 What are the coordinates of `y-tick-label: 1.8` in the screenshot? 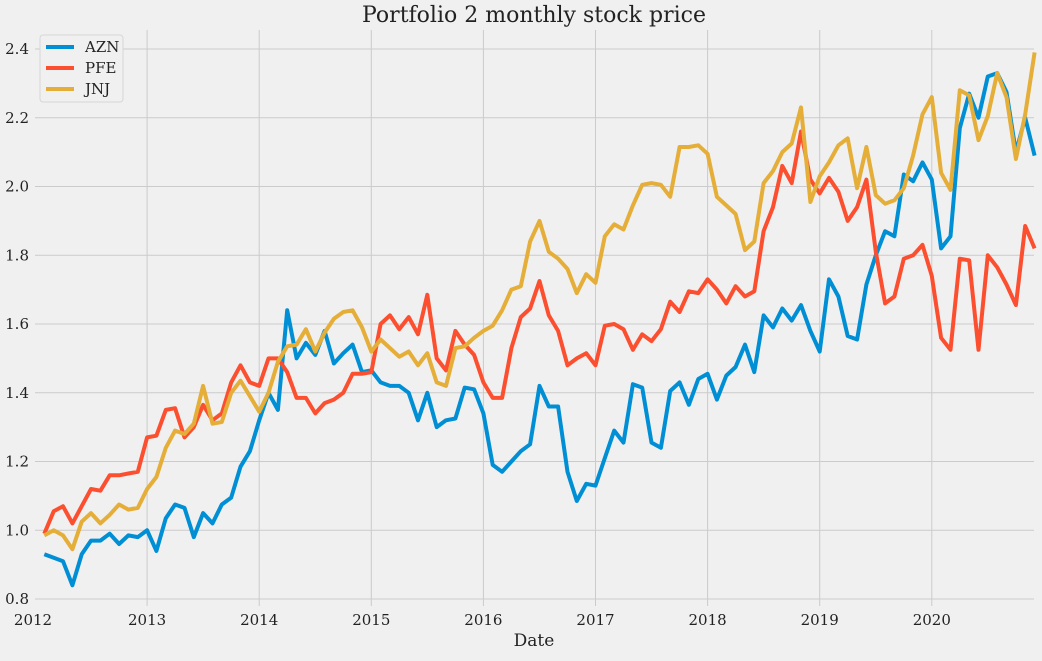 It's located at (17, 255).